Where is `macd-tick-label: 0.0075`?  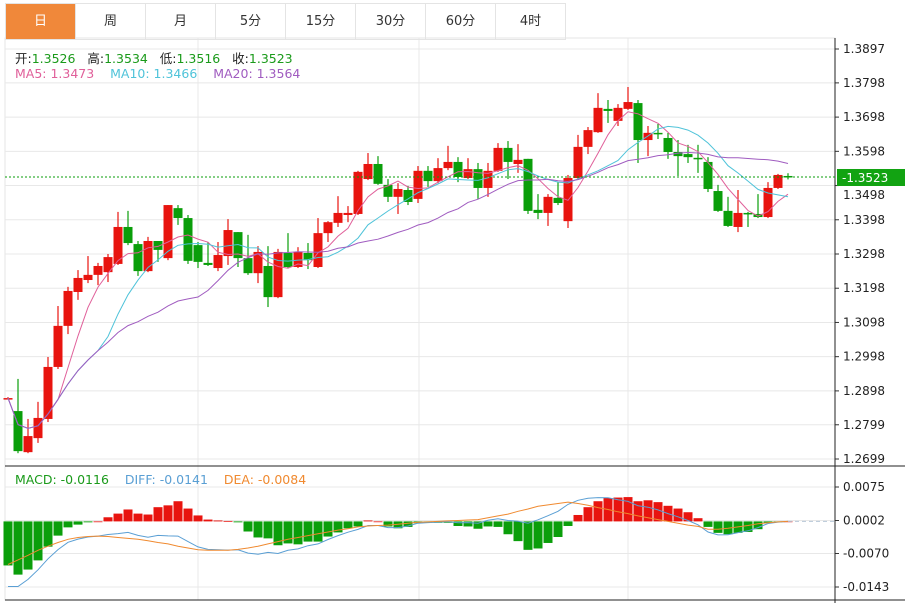
macd-tick-label: 0.0075 is located at coordinates (864, 487).